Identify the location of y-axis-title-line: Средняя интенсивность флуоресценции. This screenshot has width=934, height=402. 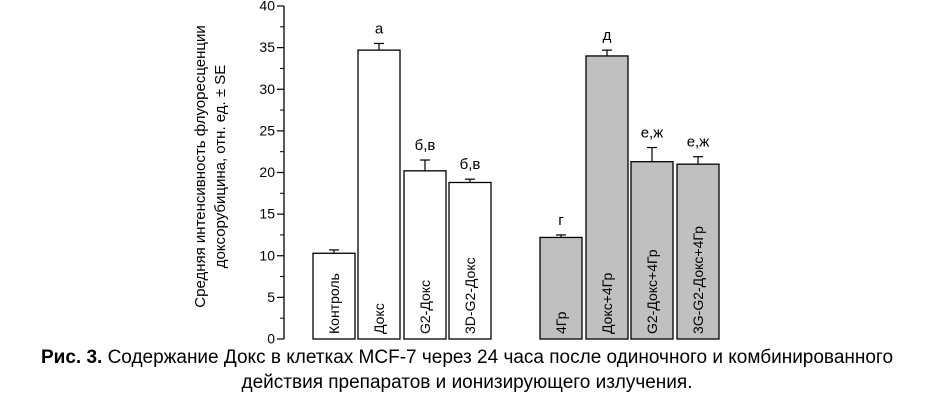
(200, 166).